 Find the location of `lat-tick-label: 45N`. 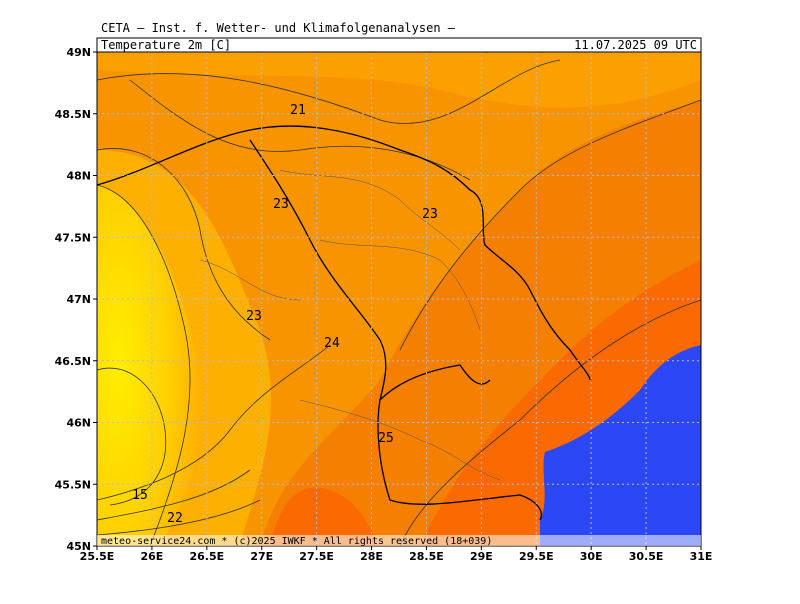

lat-tick-label: 45N is located at coordinates (78, 546).